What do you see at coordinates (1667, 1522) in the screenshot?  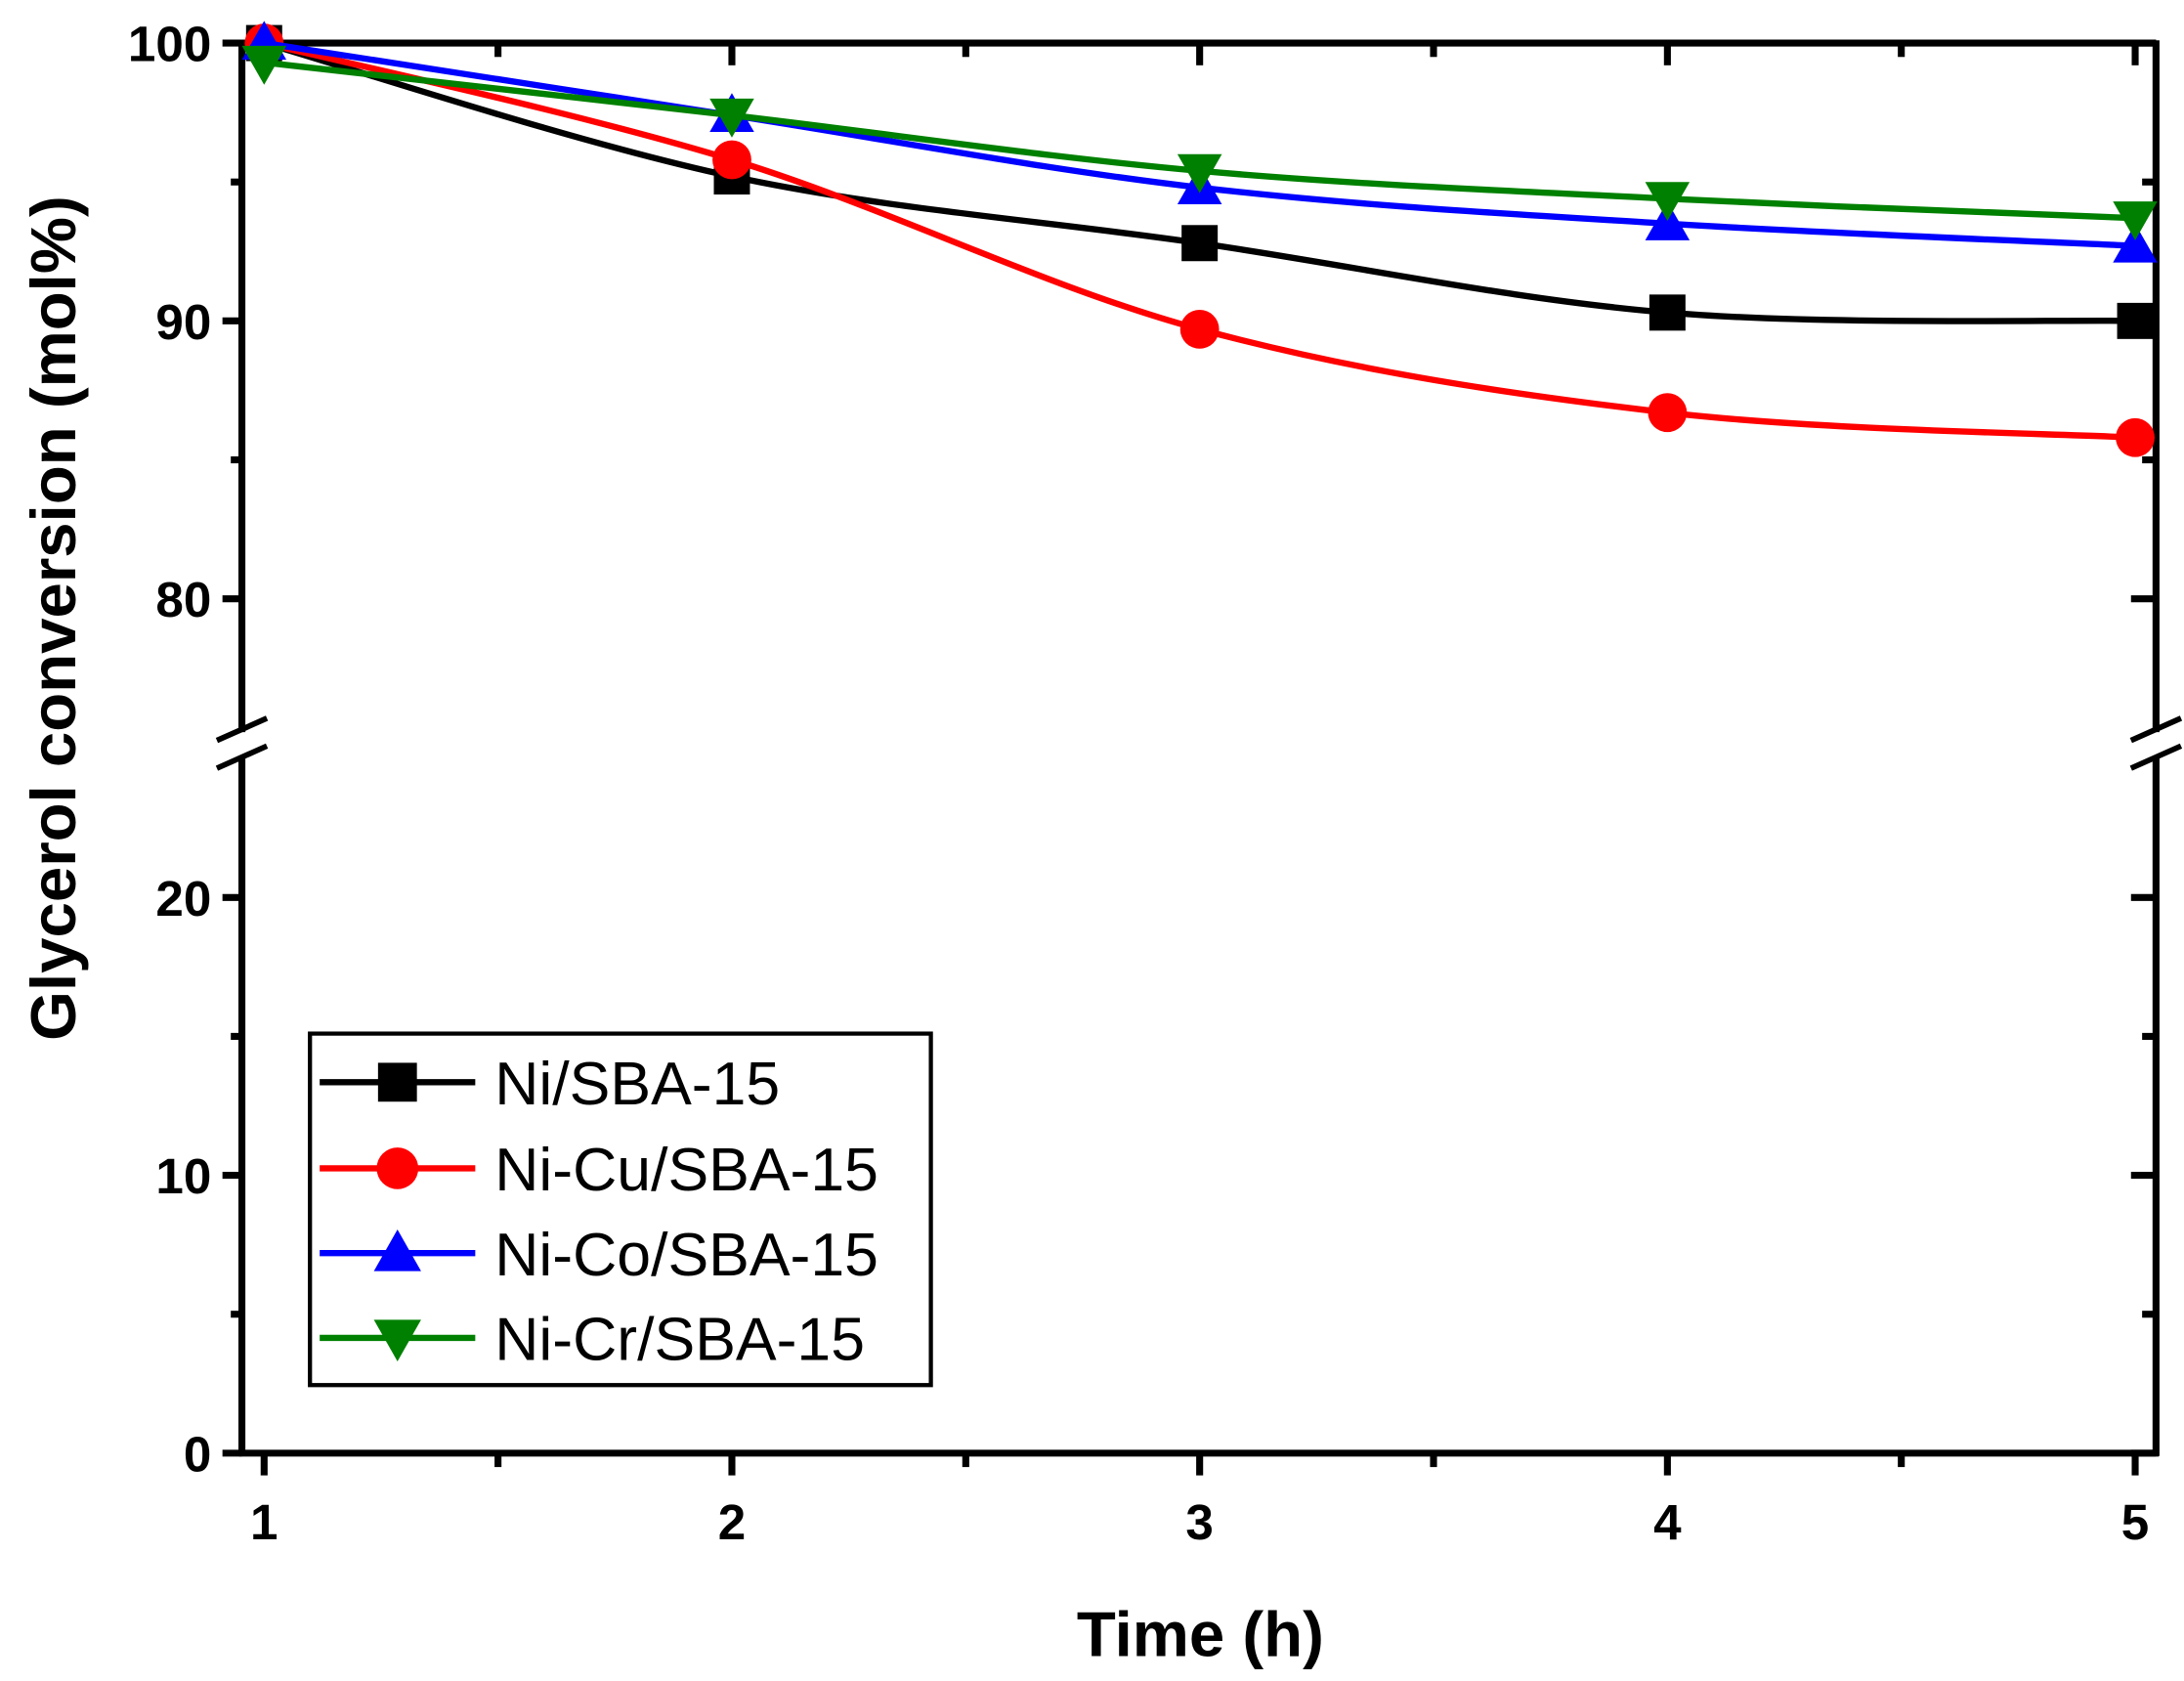 I see `x-tick-label: 4` at bounding box center [1667, 1522].